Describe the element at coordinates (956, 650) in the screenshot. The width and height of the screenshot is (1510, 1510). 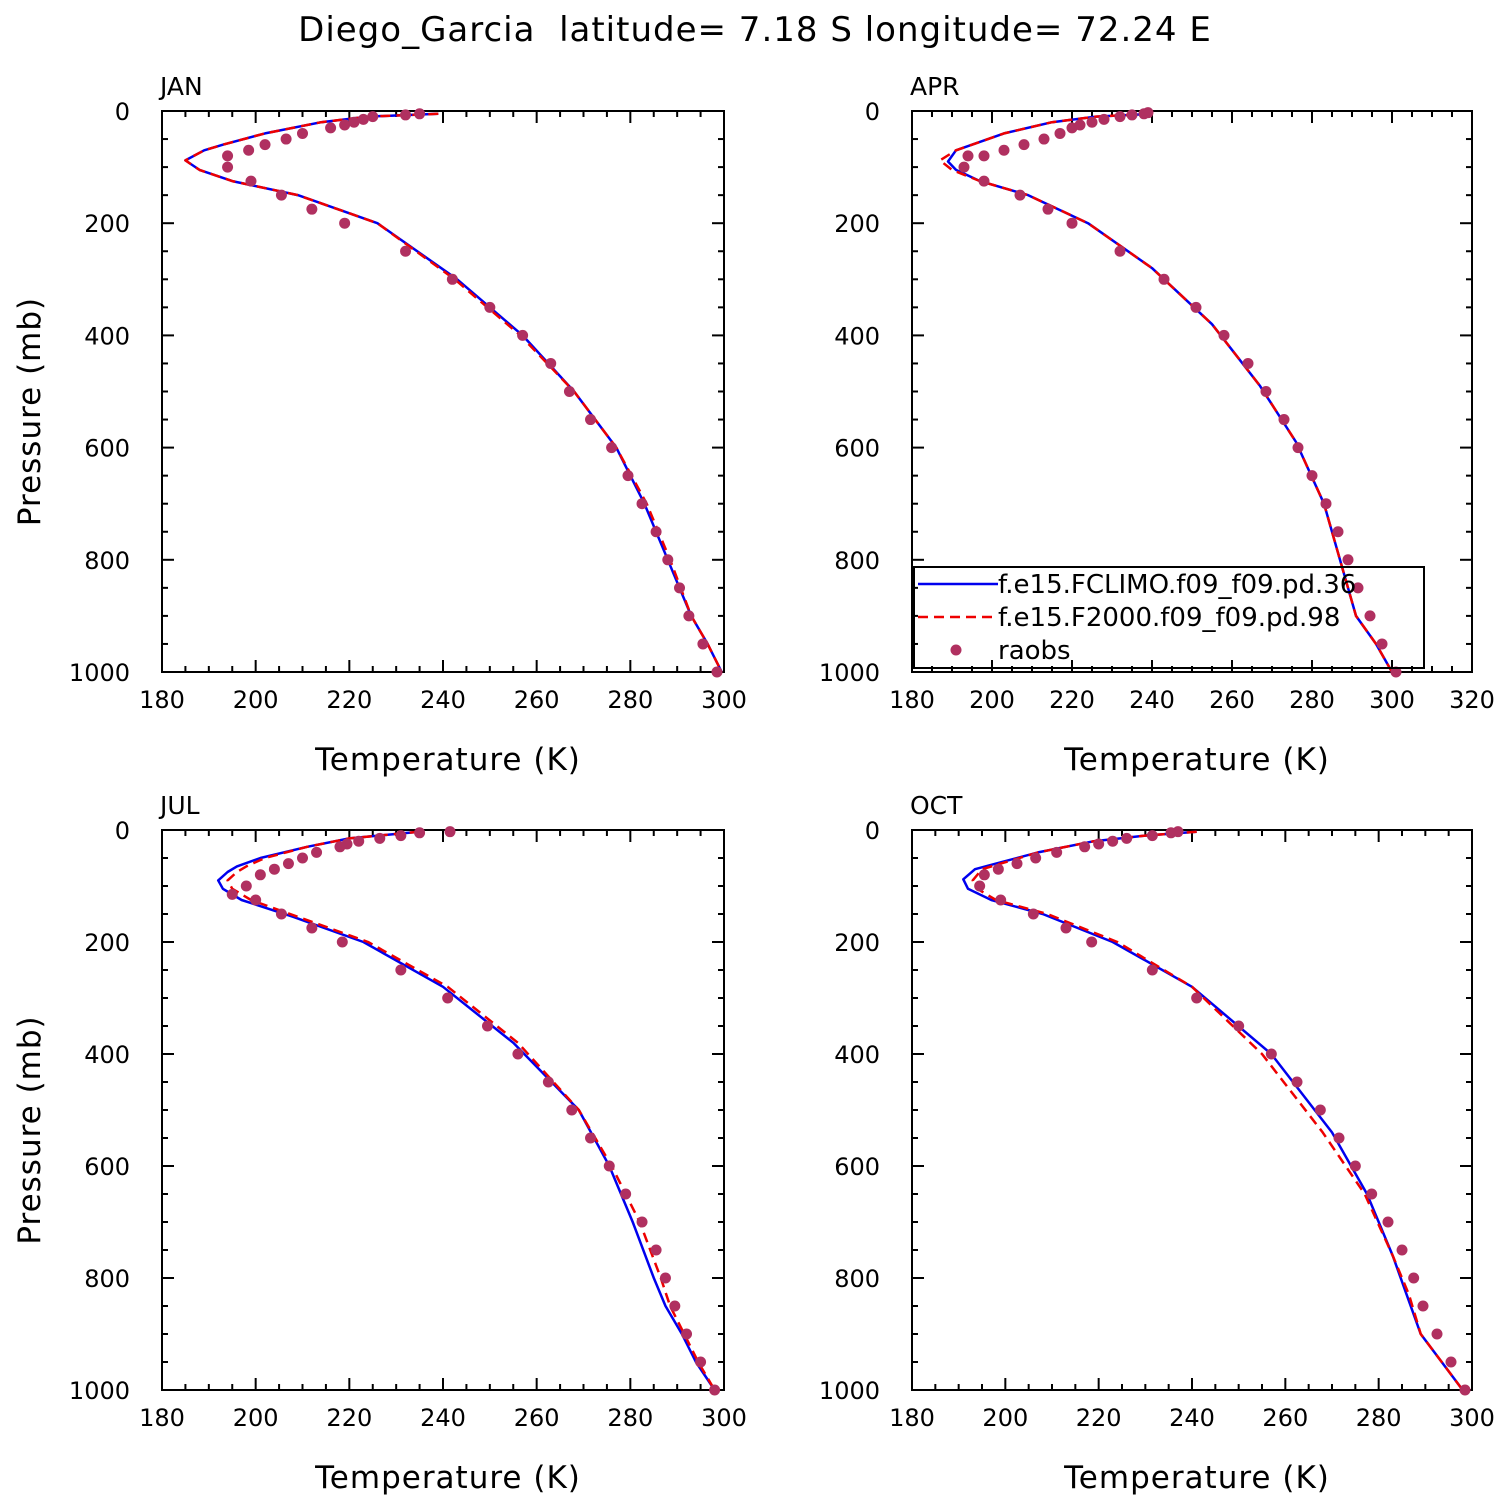
I see `legend-marker` at that location.